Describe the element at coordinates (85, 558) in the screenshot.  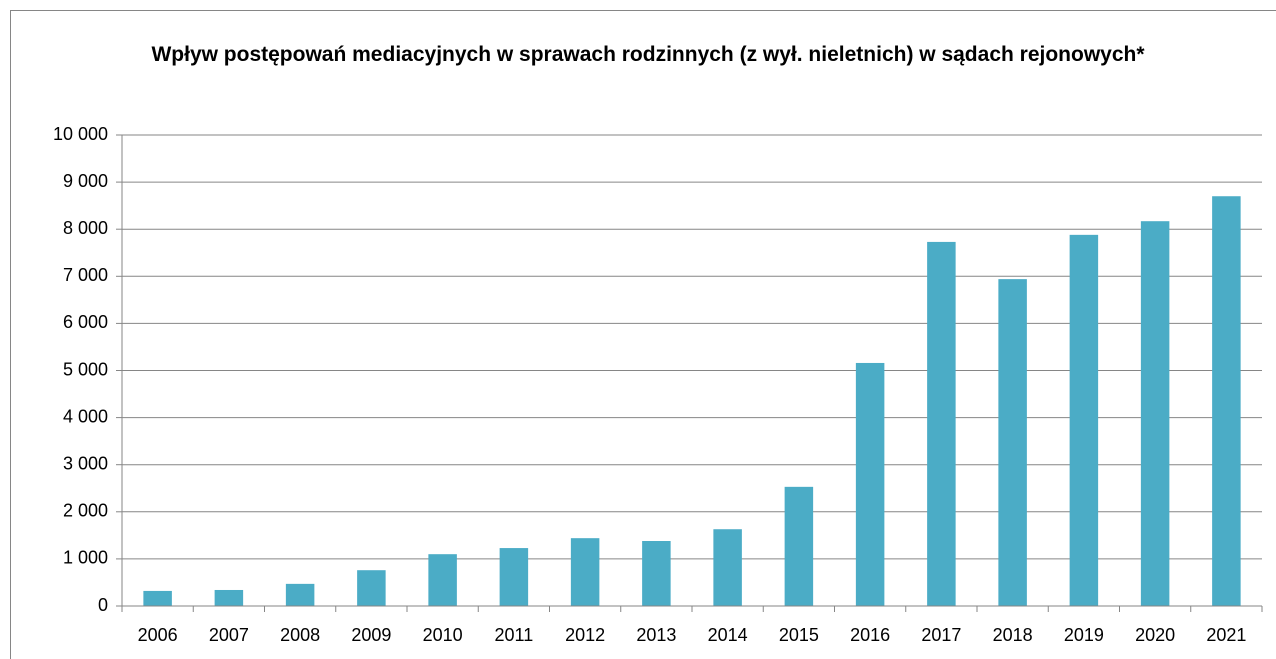
I see `y-tick-label: 1 000` at that location.